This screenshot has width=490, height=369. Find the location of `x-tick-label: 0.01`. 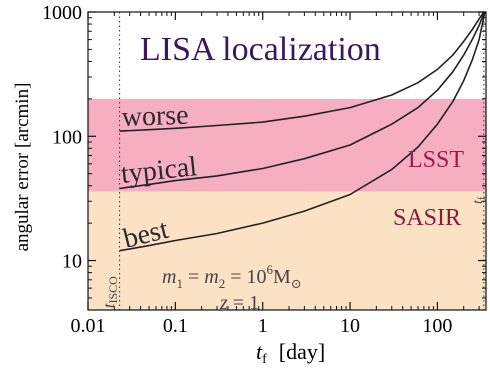

x-tick-label: 0.01 is located at coordinates (88, 326).